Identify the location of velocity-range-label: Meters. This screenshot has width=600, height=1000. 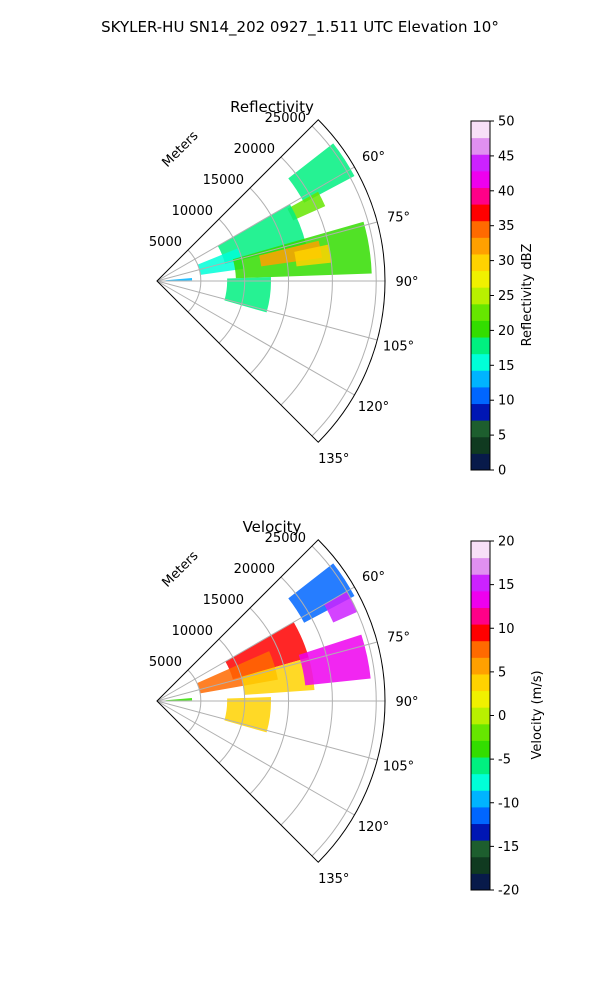
(181, 569).